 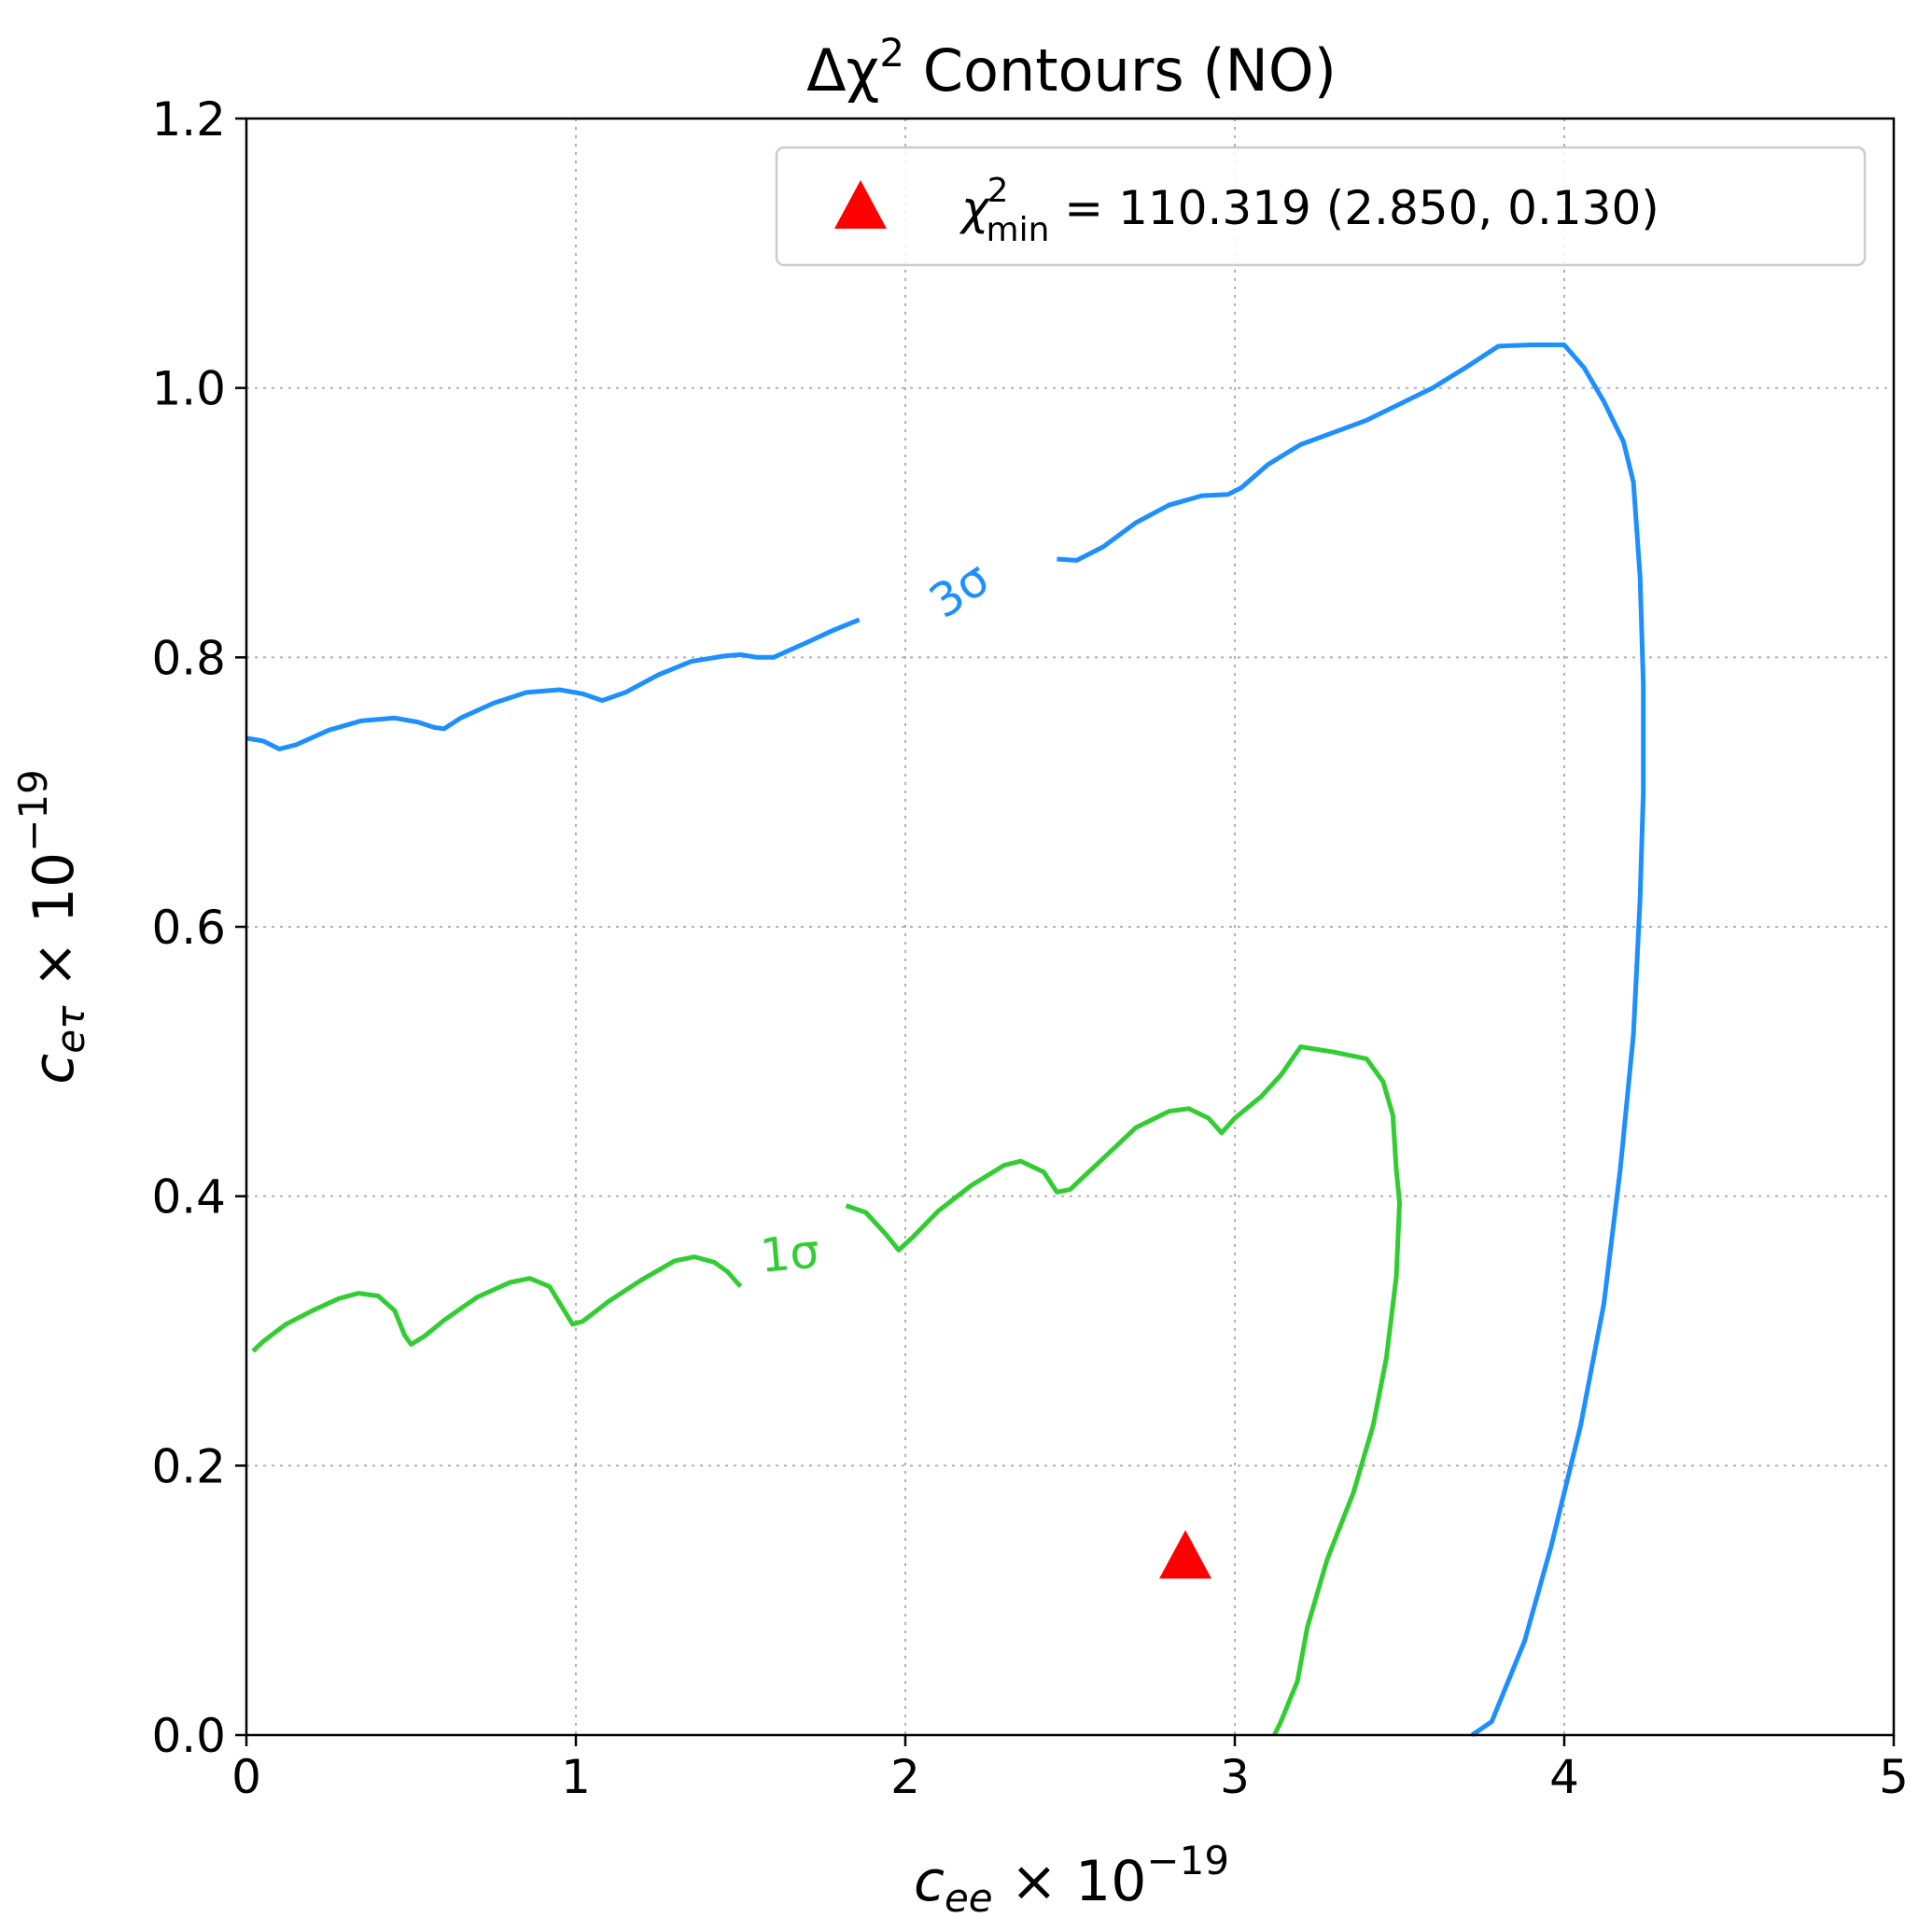 I want to click on y-axis-label-sup: −19, so click(x=33, y=810).